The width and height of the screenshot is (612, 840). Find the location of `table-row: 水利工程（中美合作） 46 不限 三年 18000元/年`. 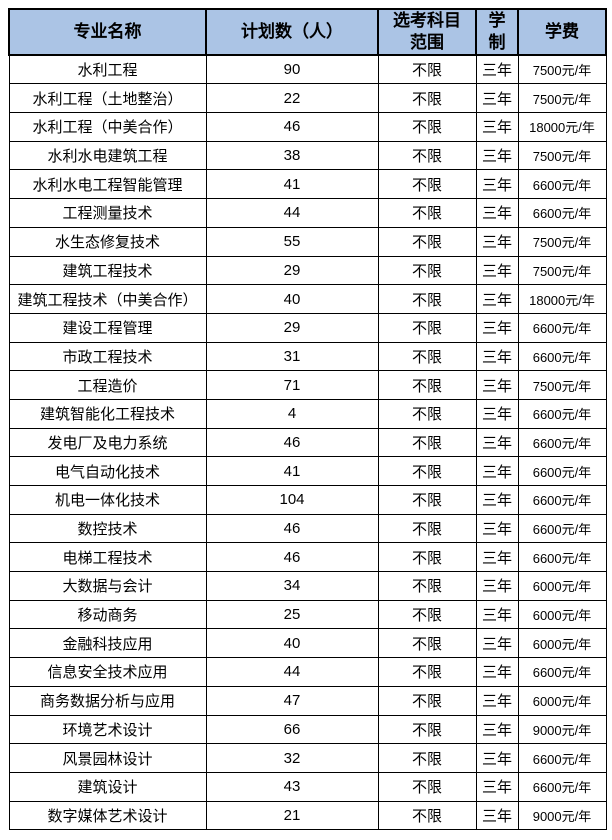

table-row: 水利工程（中美合作） 46 不限 三年 18000元/年 is located at coordinates (307, 127).